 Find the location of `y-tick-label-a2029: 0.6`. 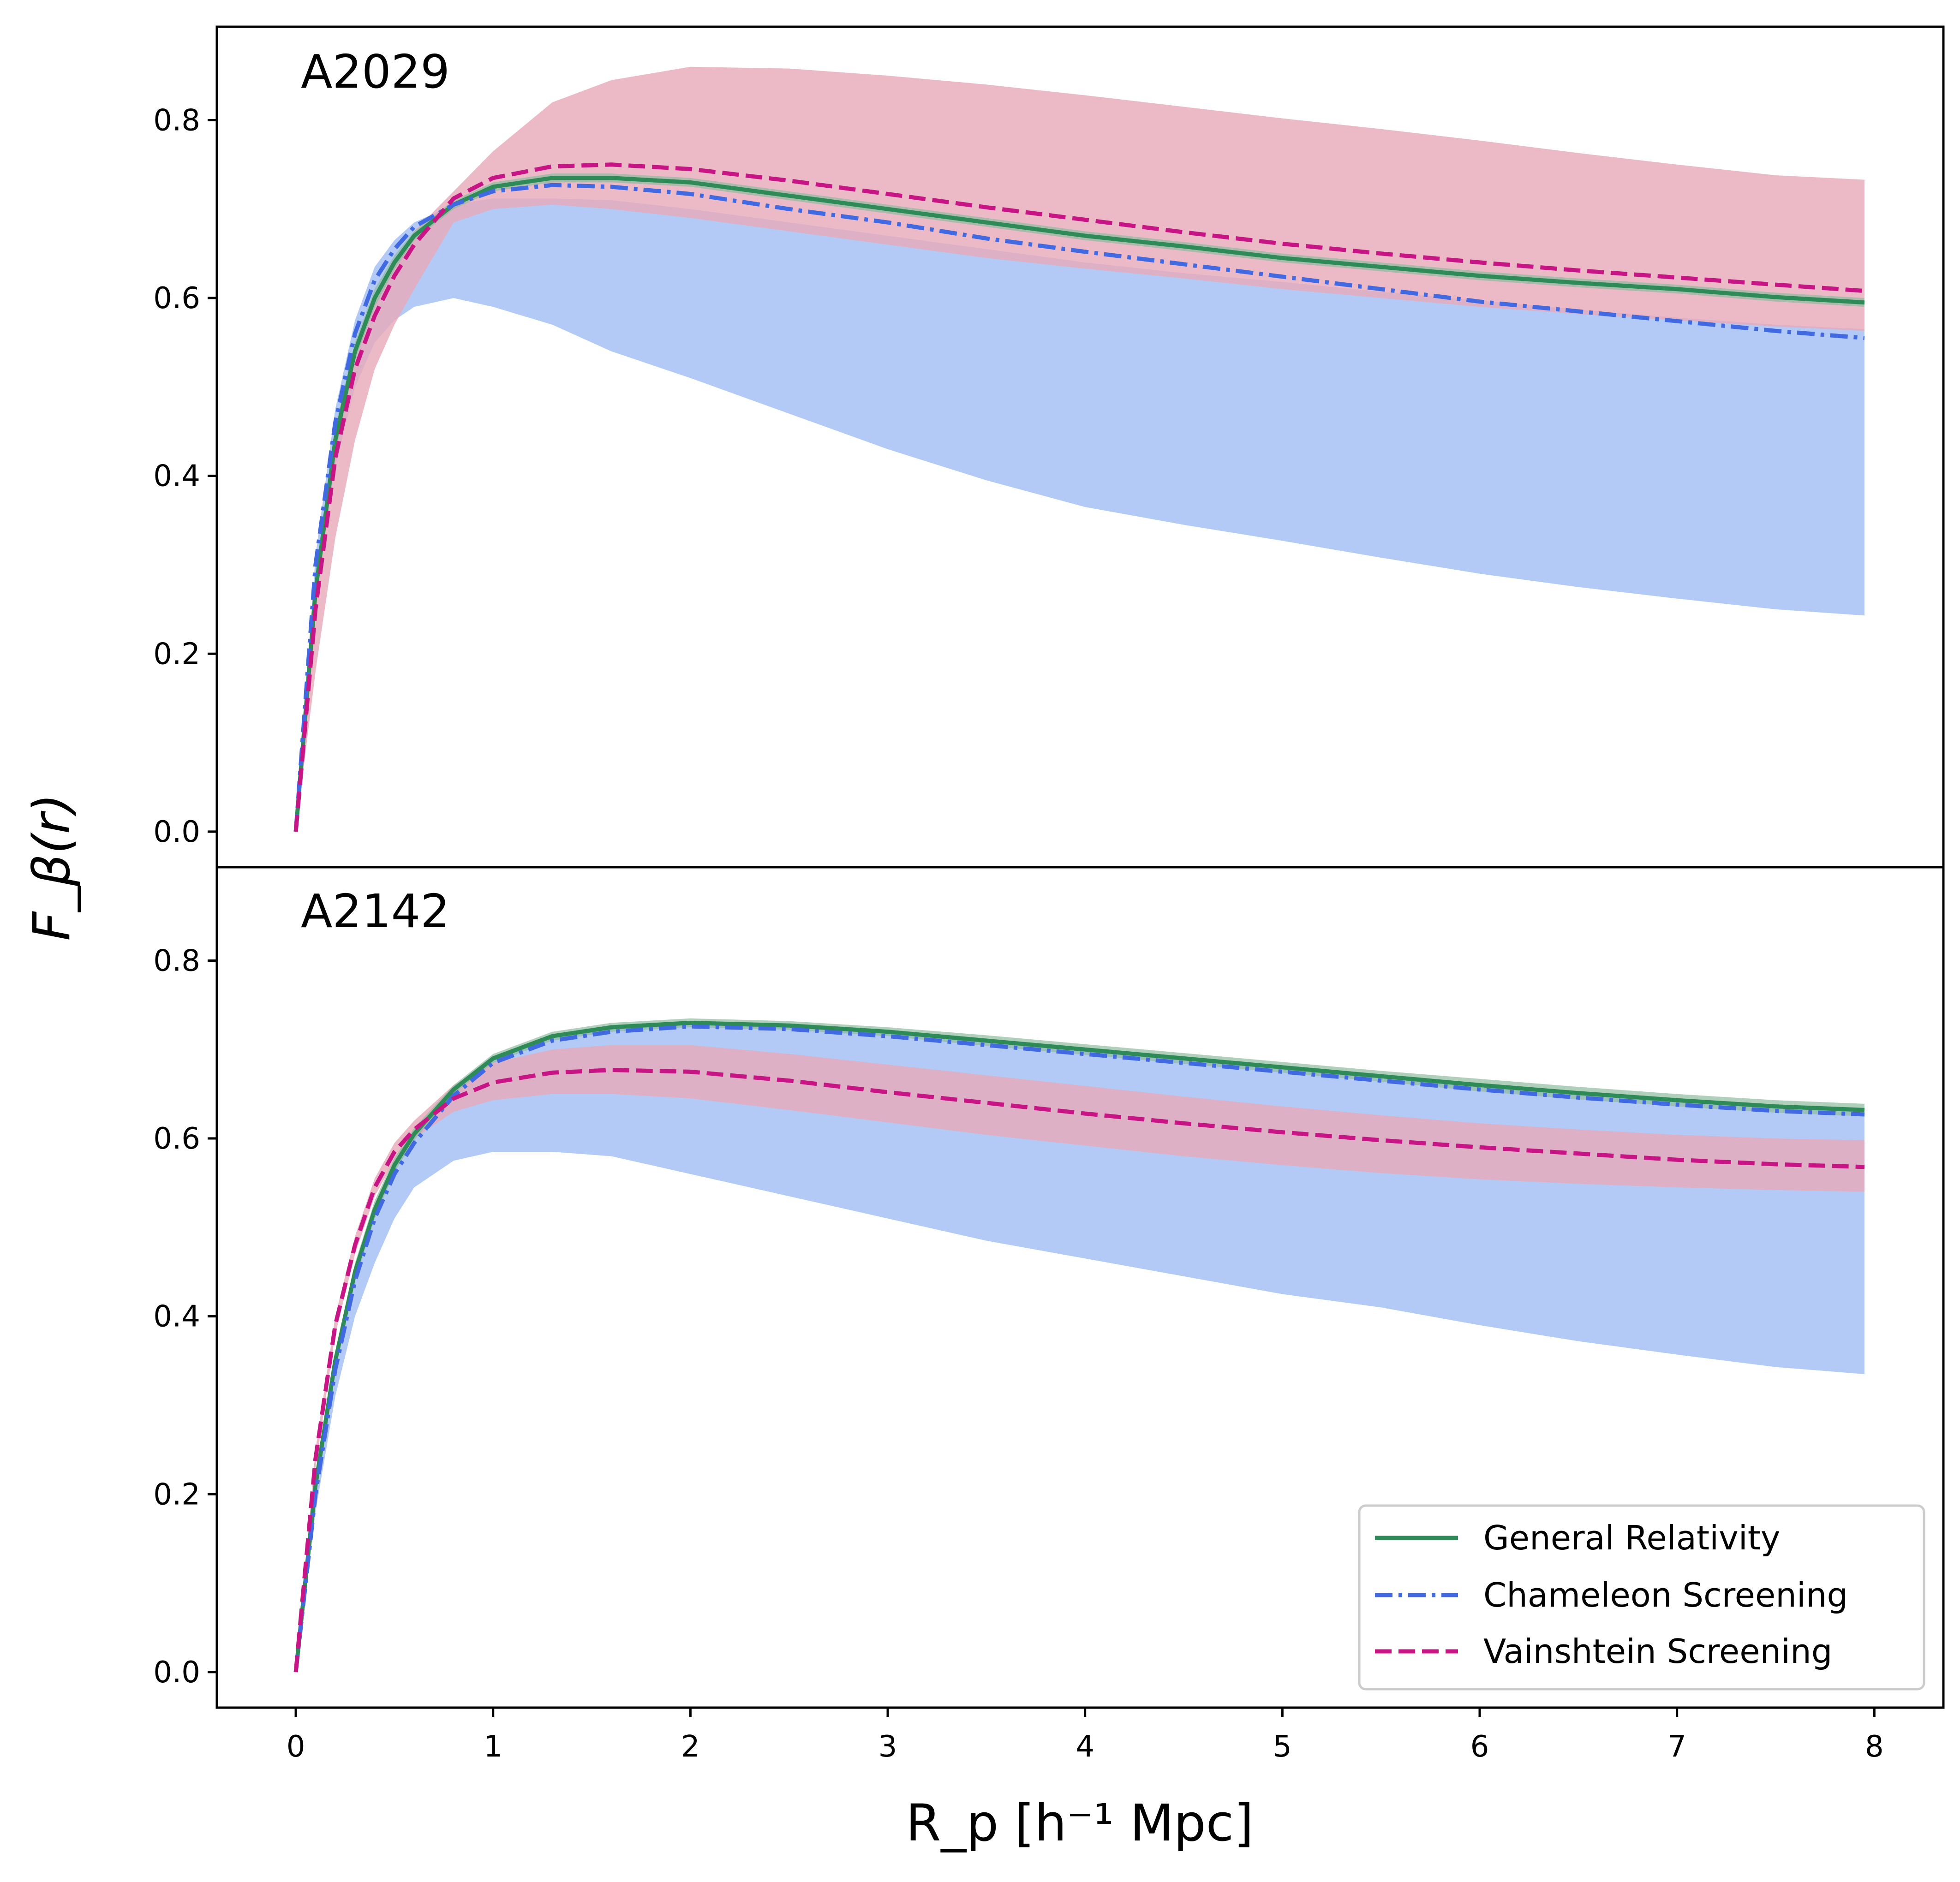

y-tick-label-a2029: 0.6 is located at coordinates (176, 298).